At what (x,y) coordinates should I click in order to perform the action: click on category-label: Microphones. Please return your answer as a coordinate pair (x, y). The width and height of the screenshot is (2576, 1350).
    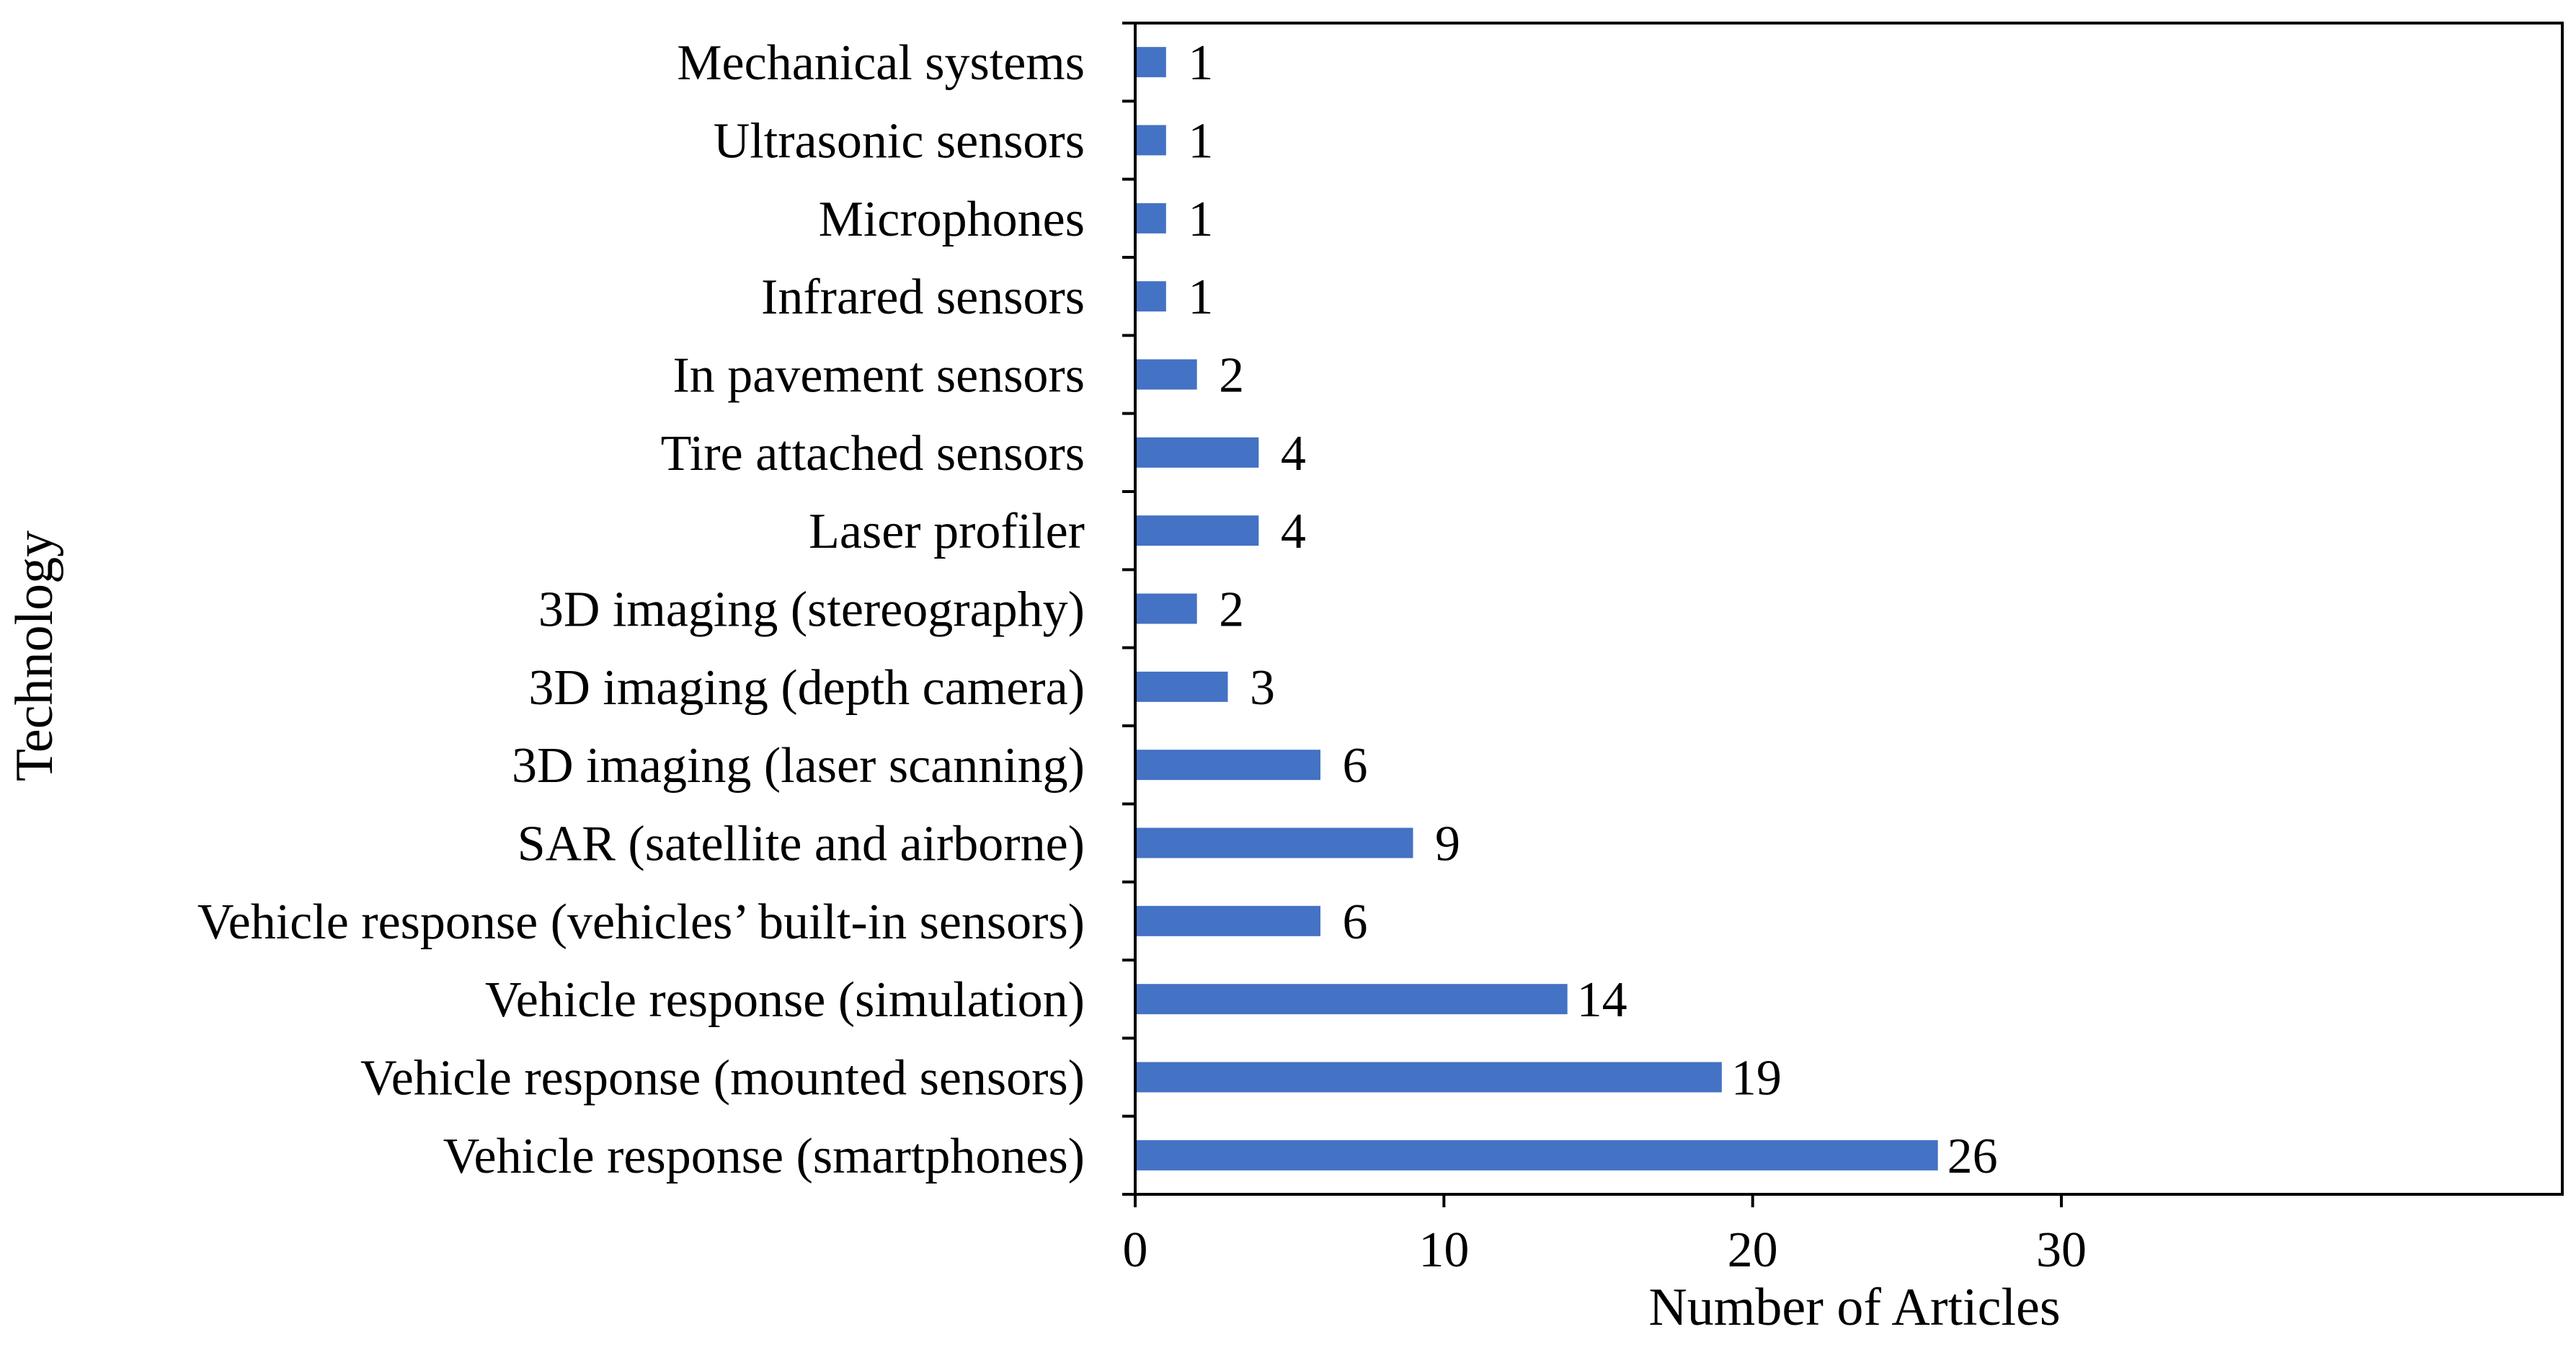
    Looking at the image, I should click on (952, 219).